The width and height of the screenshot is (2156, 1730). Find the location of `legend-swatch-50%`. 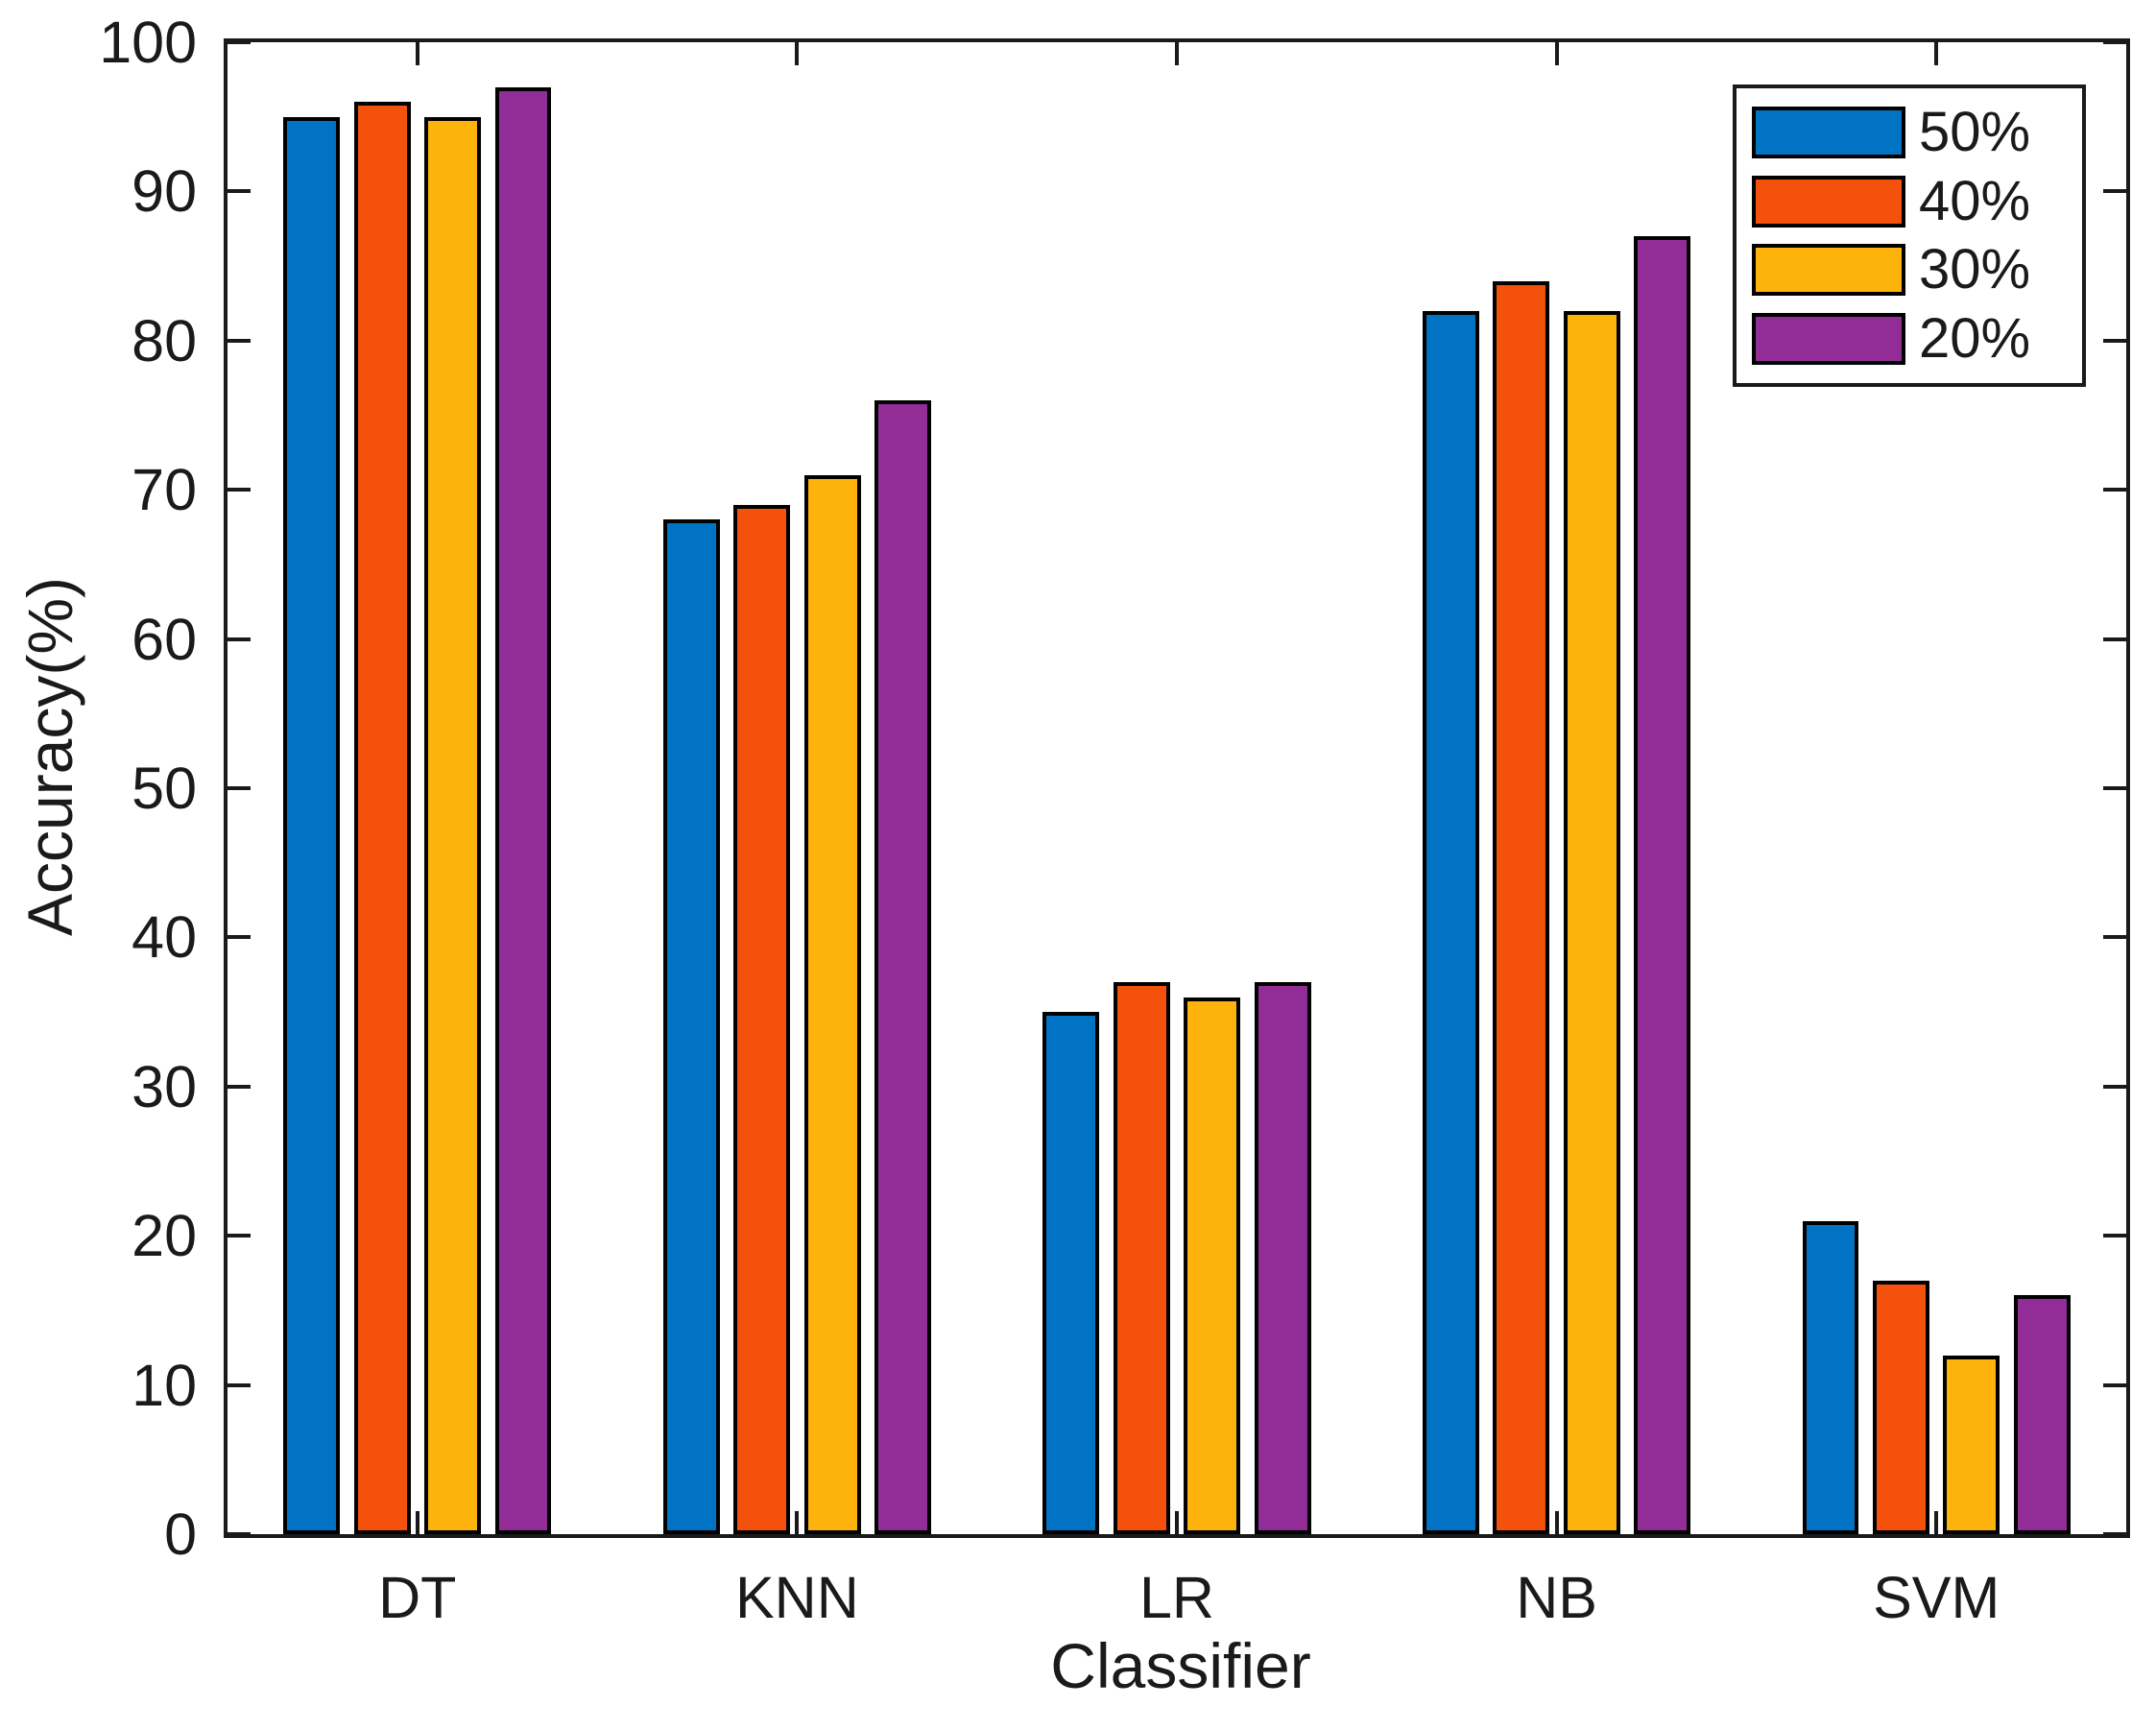

legend-swatch-50% is located at coordinates (1828, 133).